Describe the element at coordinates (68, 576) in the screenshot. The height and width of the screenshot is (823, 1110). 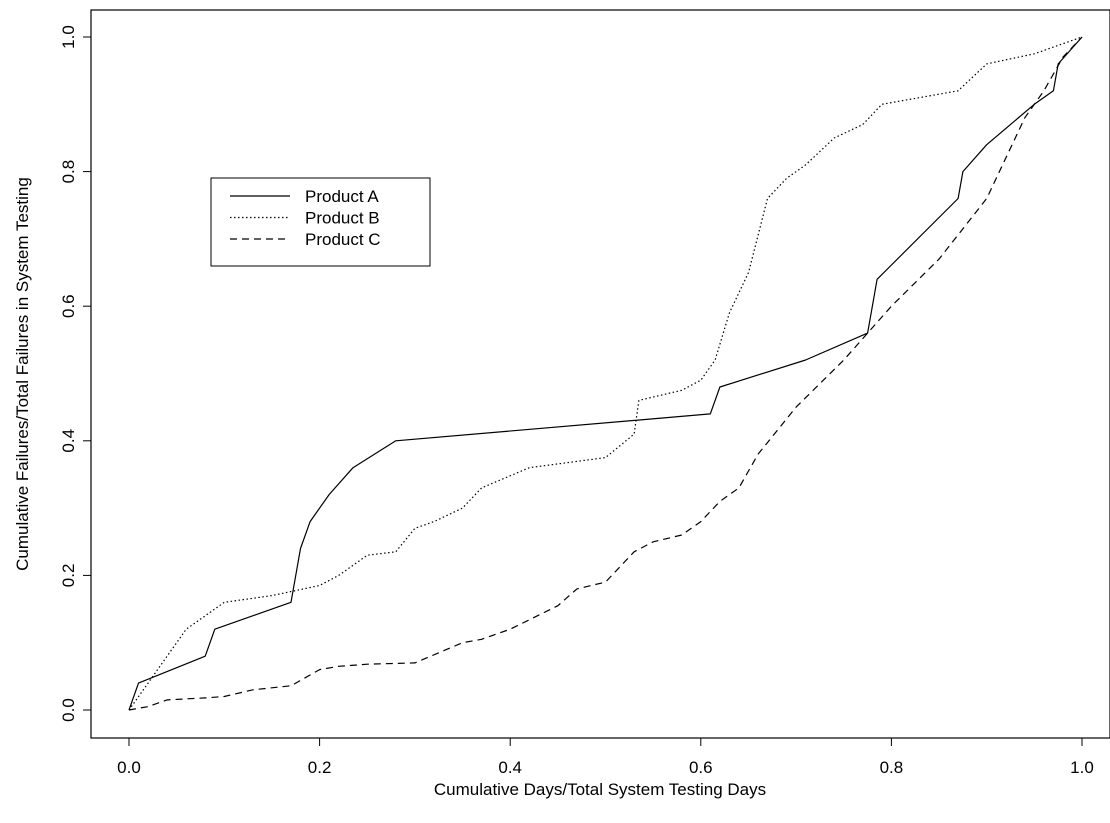
I see `y-tick-label: 0.2` at that location.